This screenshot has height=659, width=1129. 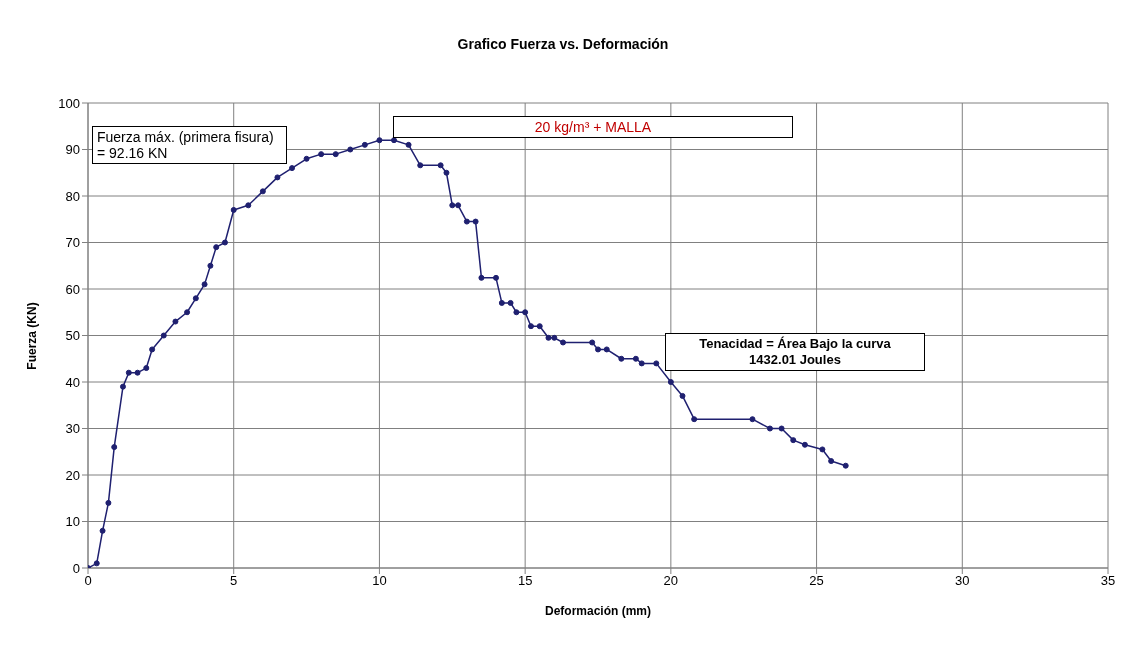 What do you see at coordinates (598, 611) in the screenshot?
I see `x-axis-title: Deformación (mm)` at bounding box center [598, 611].